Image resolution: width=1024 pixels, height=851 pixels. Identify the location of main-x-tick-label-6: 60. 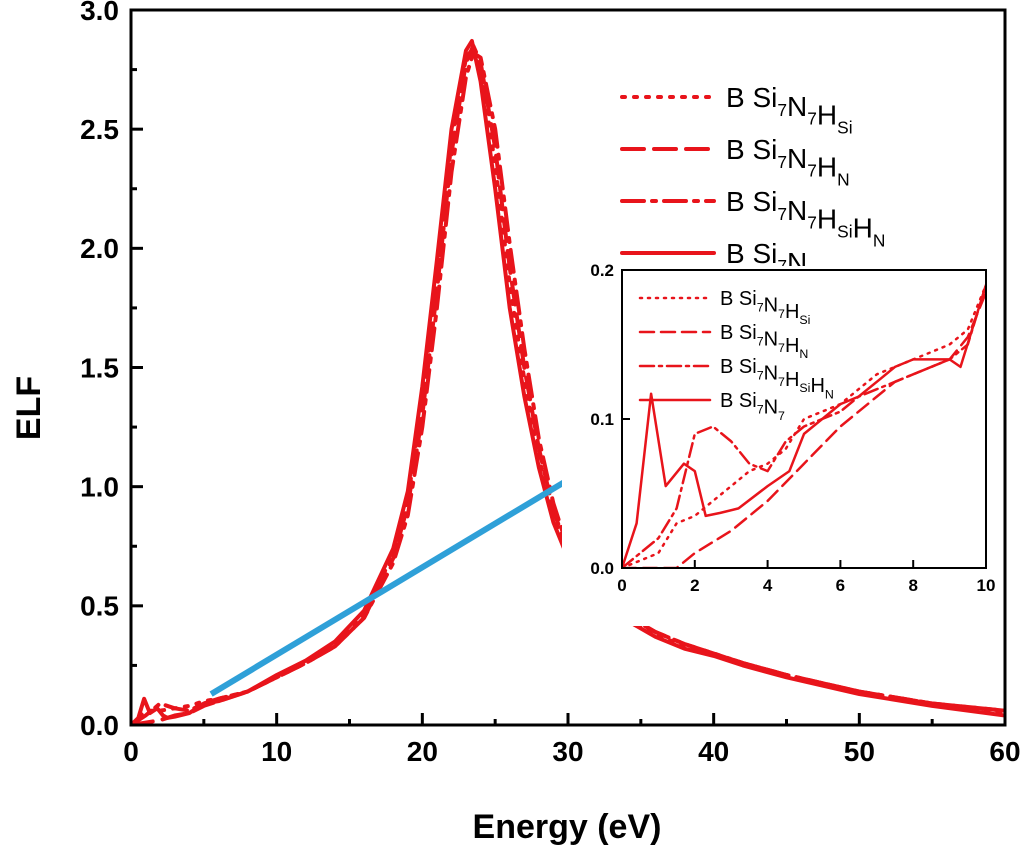
(1004, 751).